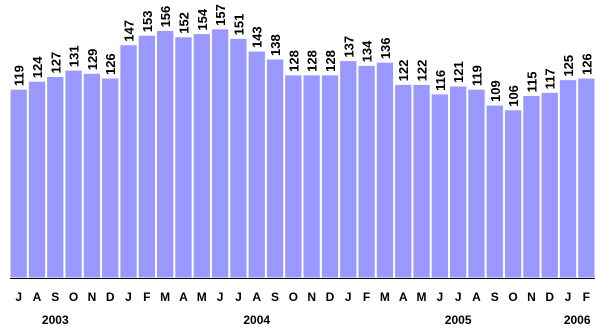  What do you see at coordinates (147, 21) in the screenshot?
I see `value-label-7: 153` at bounding box center [147, 21].